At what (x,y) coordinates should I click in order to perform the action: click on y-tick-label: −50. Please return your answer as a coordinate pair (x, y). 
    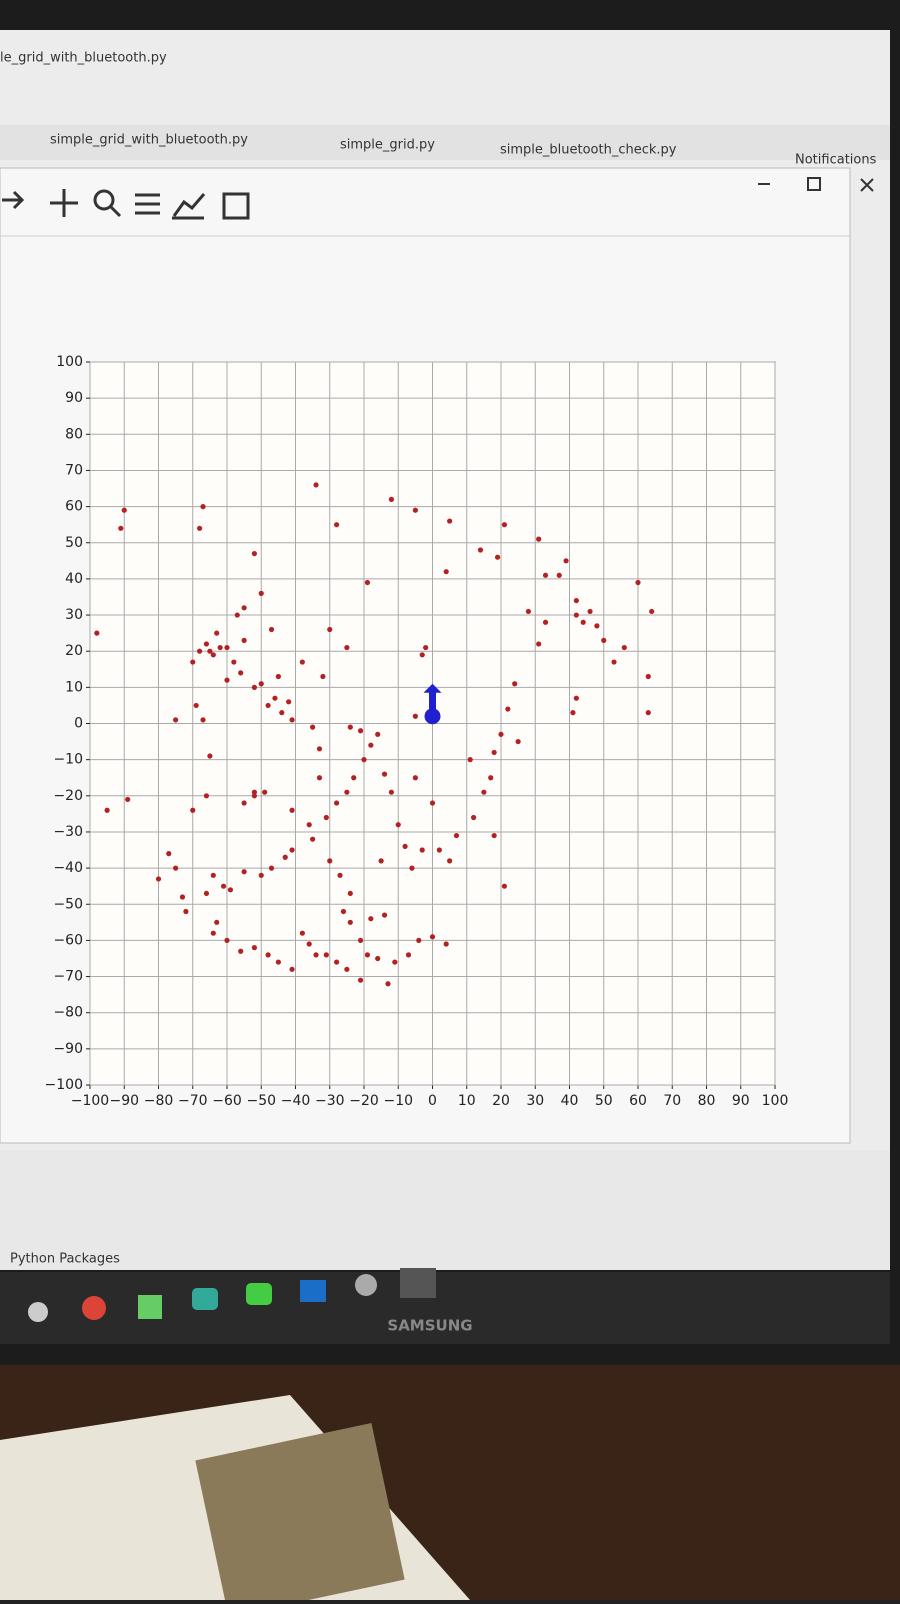
    Looking at the image, I should click on (68, 904).